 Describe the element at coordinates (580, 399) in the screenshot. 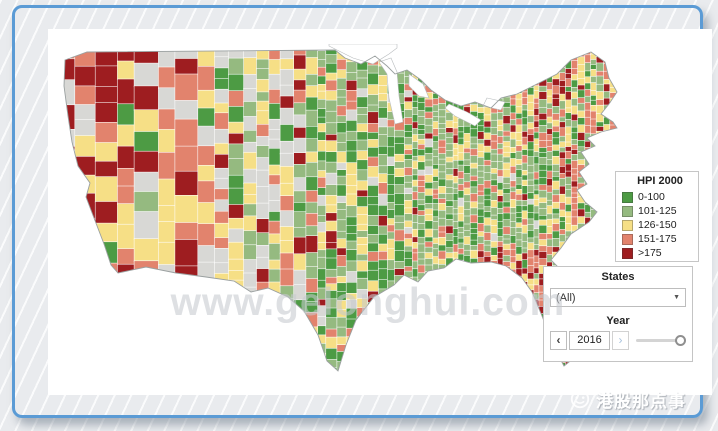

I see `brand-logo-icon` at that location.